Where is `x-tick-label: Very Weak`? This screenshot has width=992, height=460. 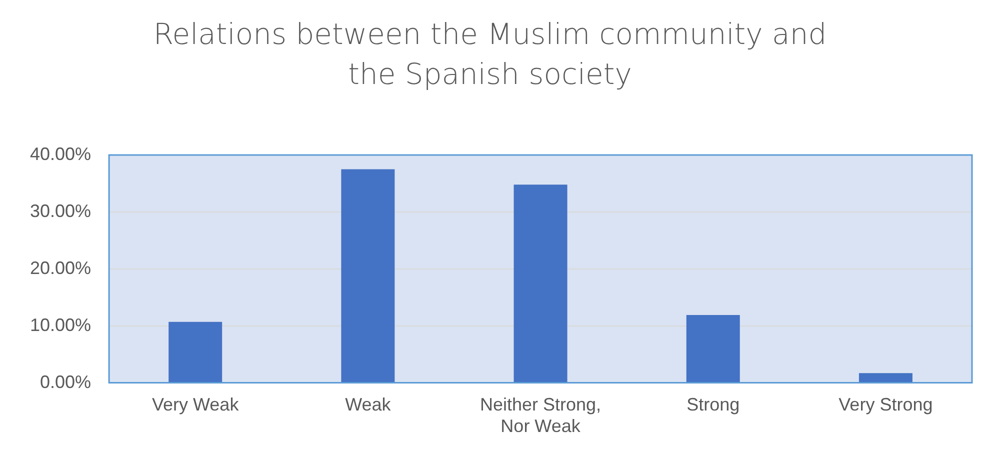 x-tick-label: Very Weak is located at coordinates (196, 404).